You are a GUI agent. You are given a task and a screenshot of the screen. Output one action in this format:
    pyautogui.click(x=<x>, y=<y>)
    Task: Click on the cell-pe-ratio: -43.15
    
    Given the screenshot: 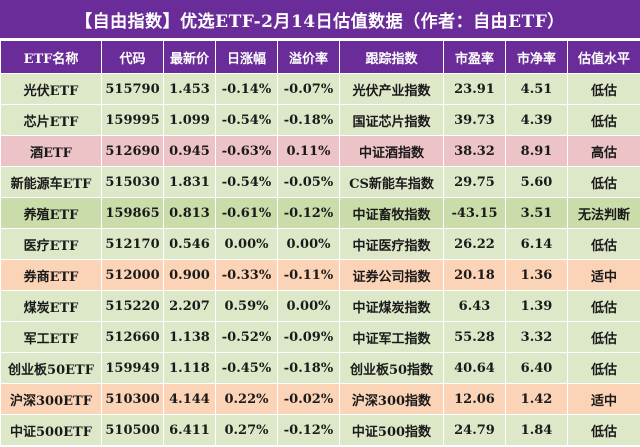 What is the action you would take?
    pyautogui.click(x=474, y=213)
    